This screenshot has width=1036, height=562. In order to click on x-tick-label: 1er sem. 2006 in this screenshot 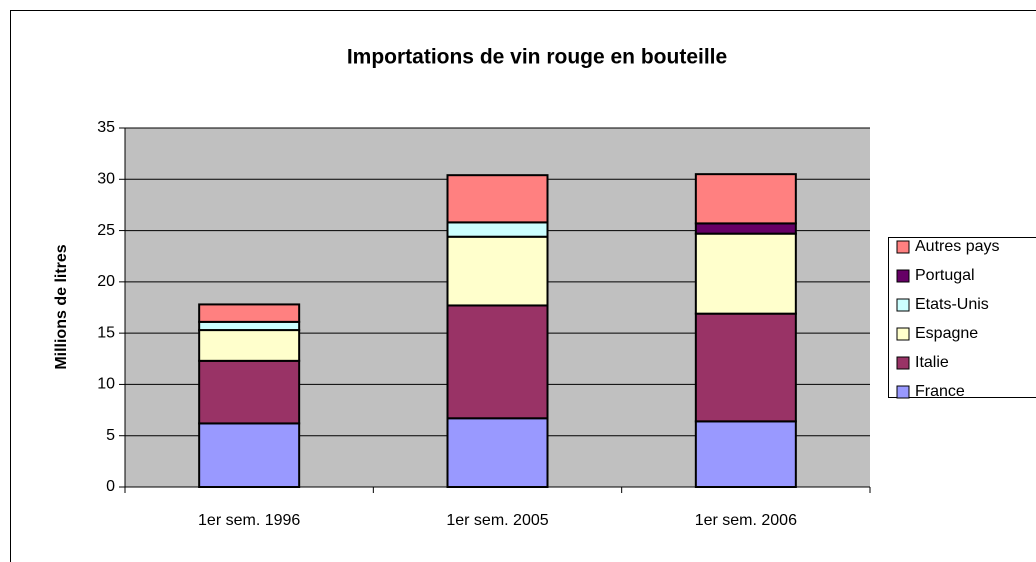, I will do `click(746, 520)`.